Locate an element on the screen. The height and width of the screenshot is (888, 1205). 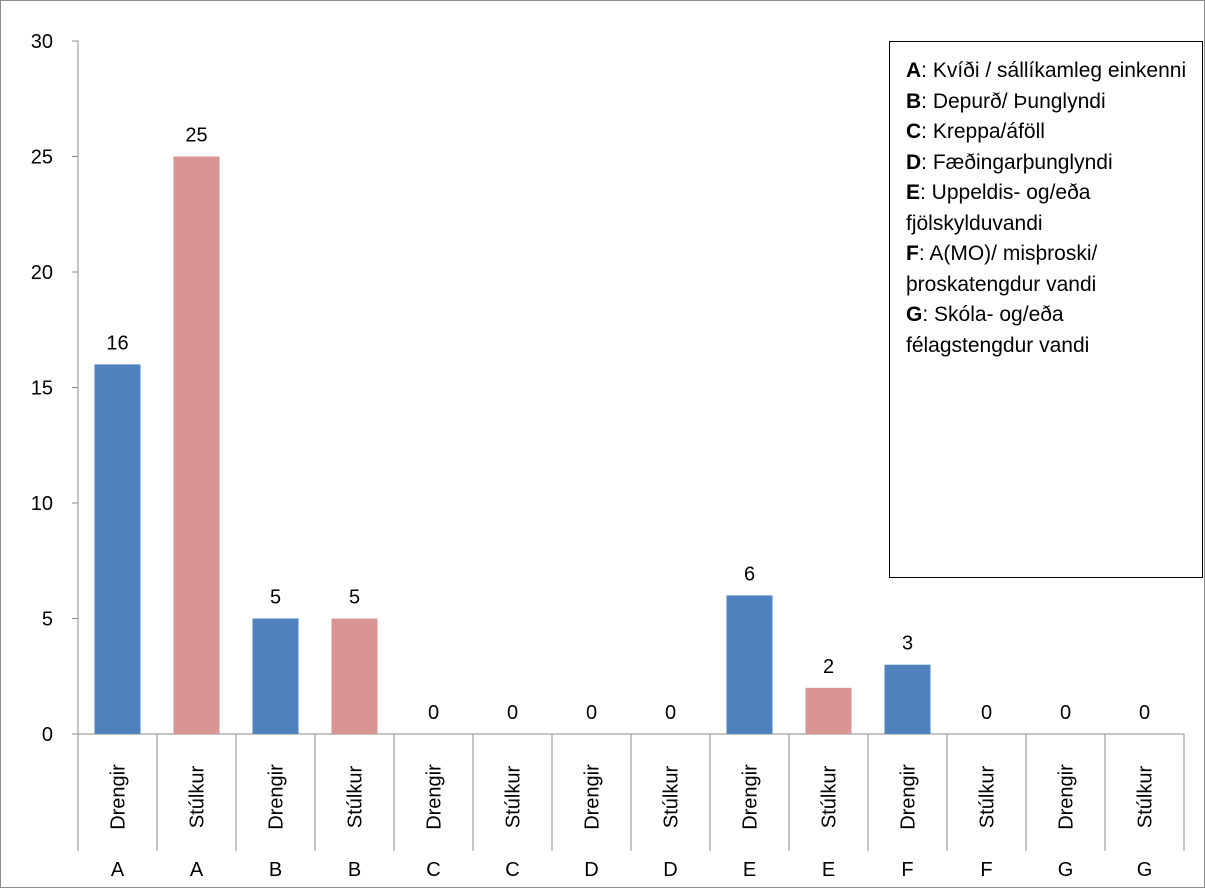
y-tick-label: 10 is located at coordinates (42, 504).